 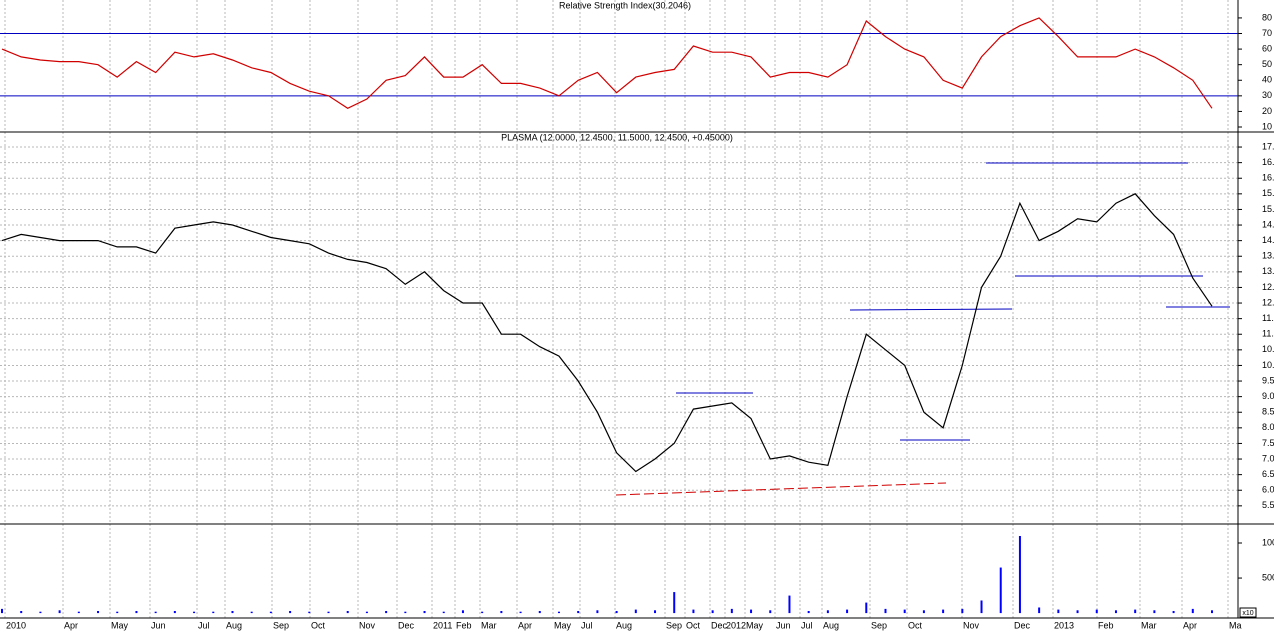 What do you see at coordinates (1268, 474) in the screenshot?
I see `y-tick-label: 6.5` at bounding box center [1268, 474].